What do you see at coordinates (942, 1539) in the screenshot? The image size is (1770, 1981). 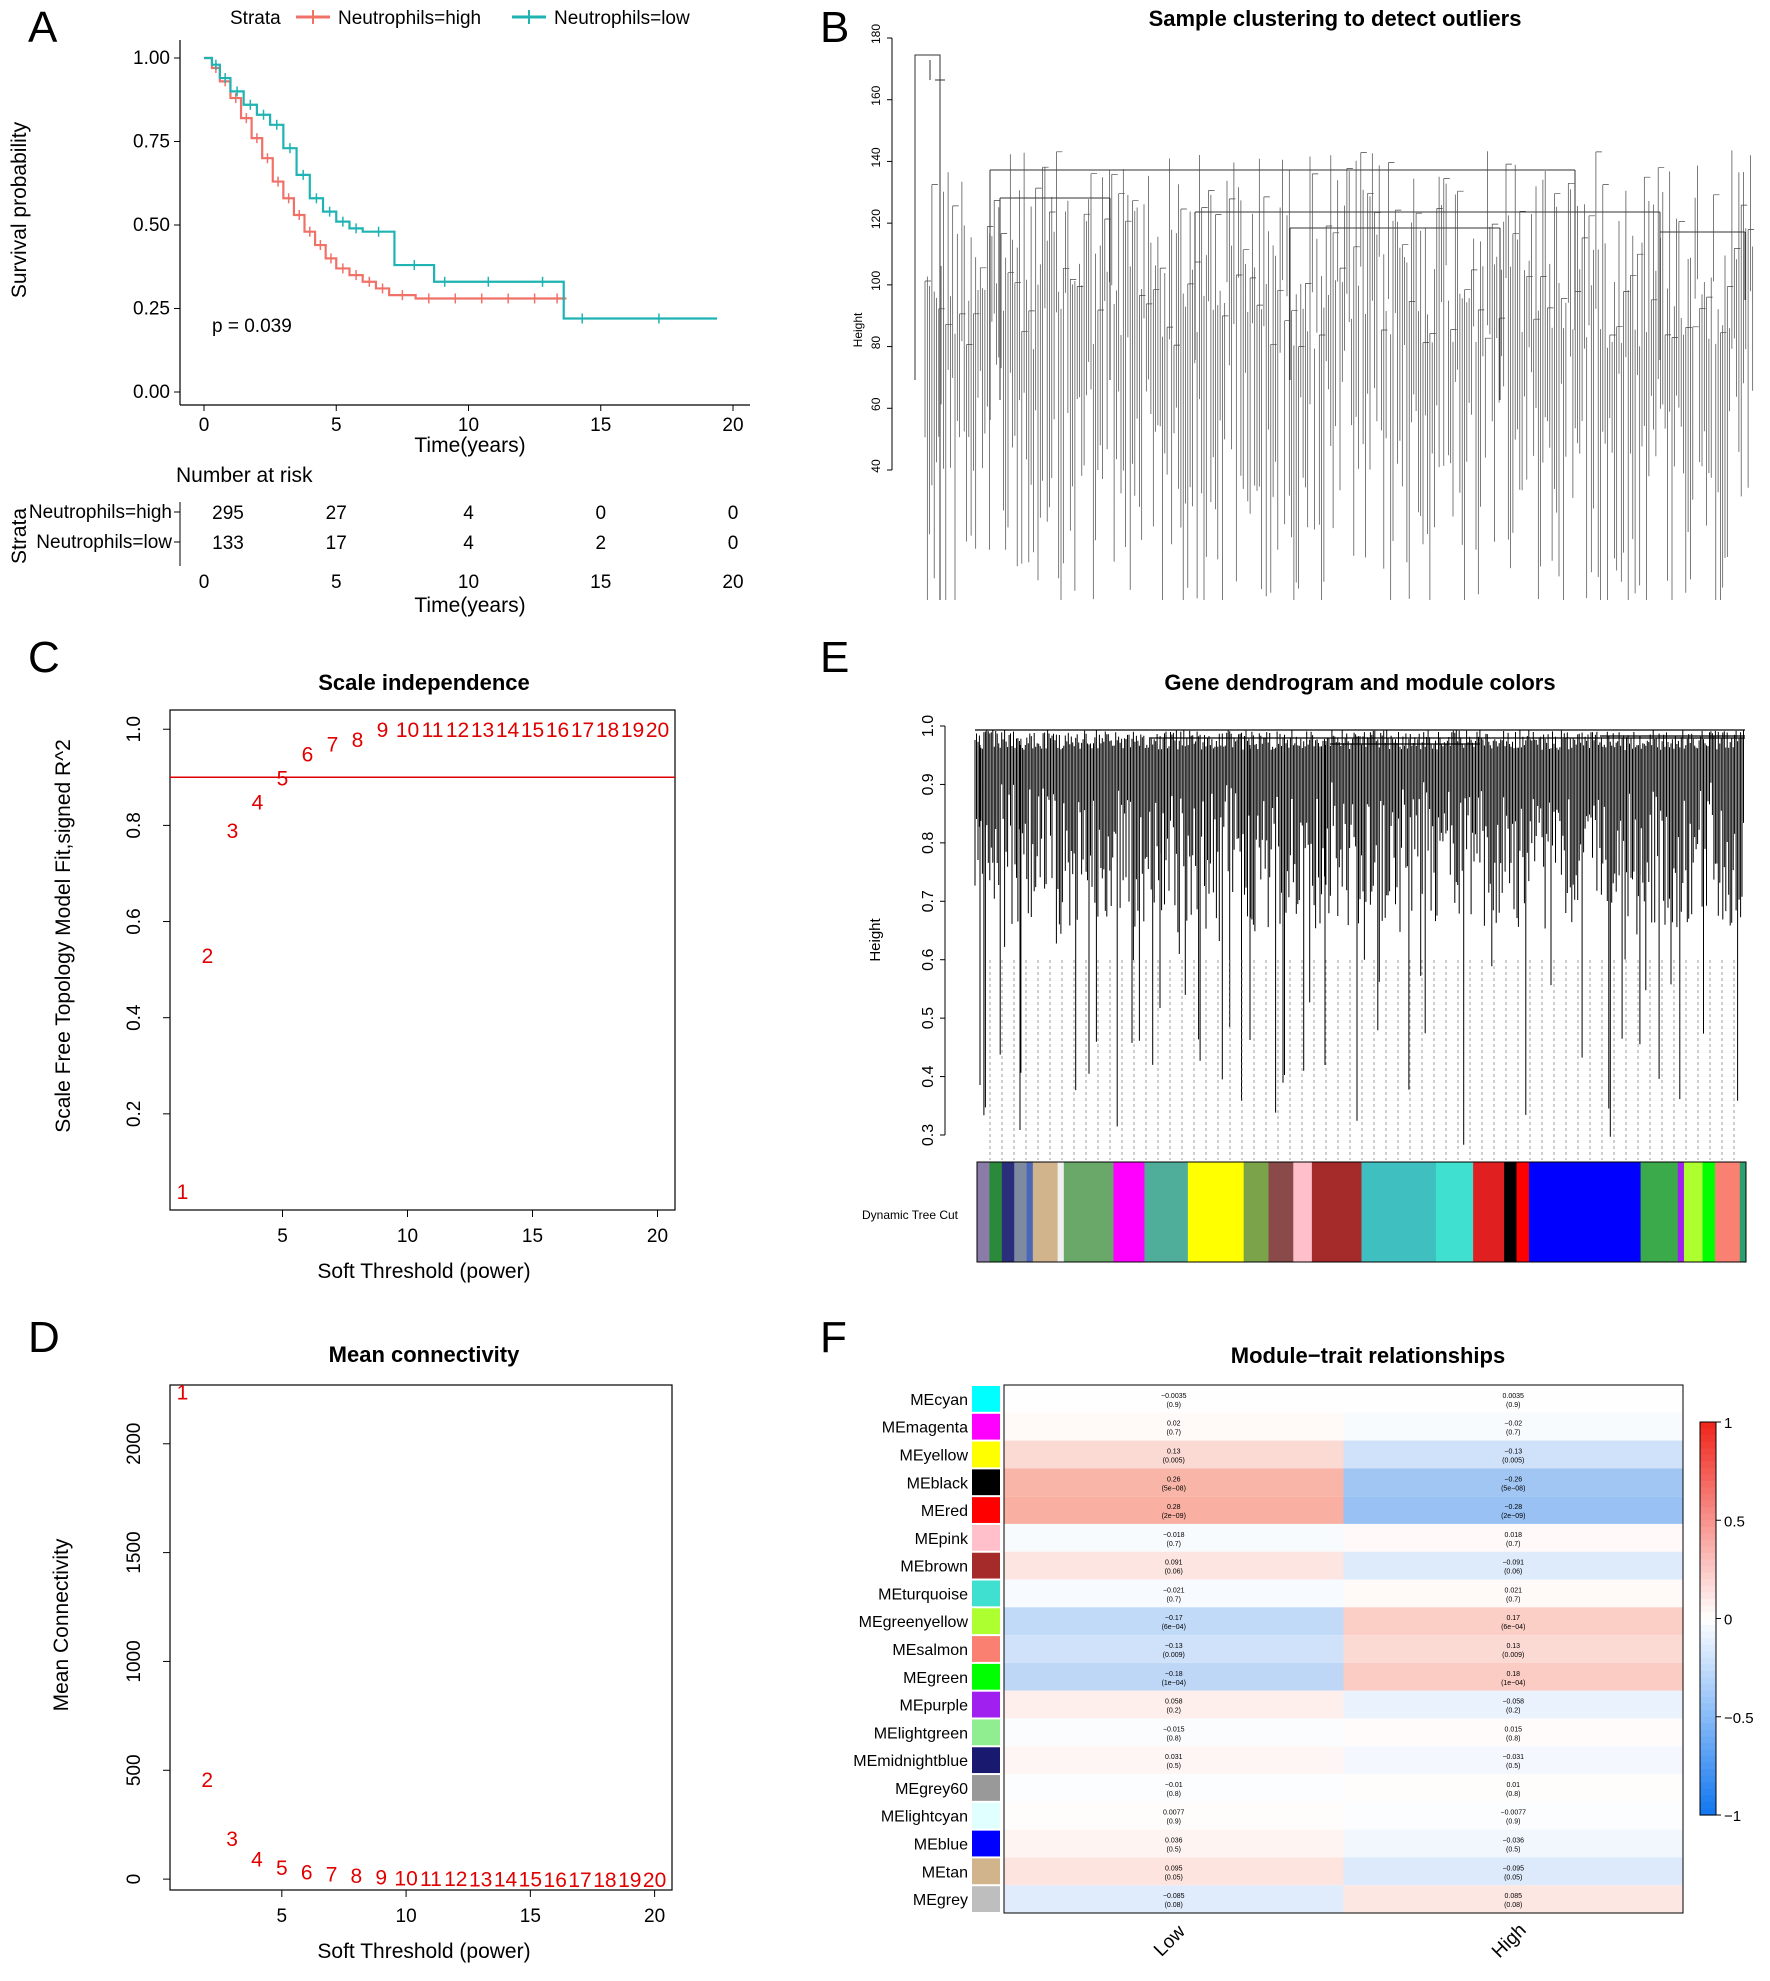 I see `module-label: MEpink` at bounding box center [942, 1539].